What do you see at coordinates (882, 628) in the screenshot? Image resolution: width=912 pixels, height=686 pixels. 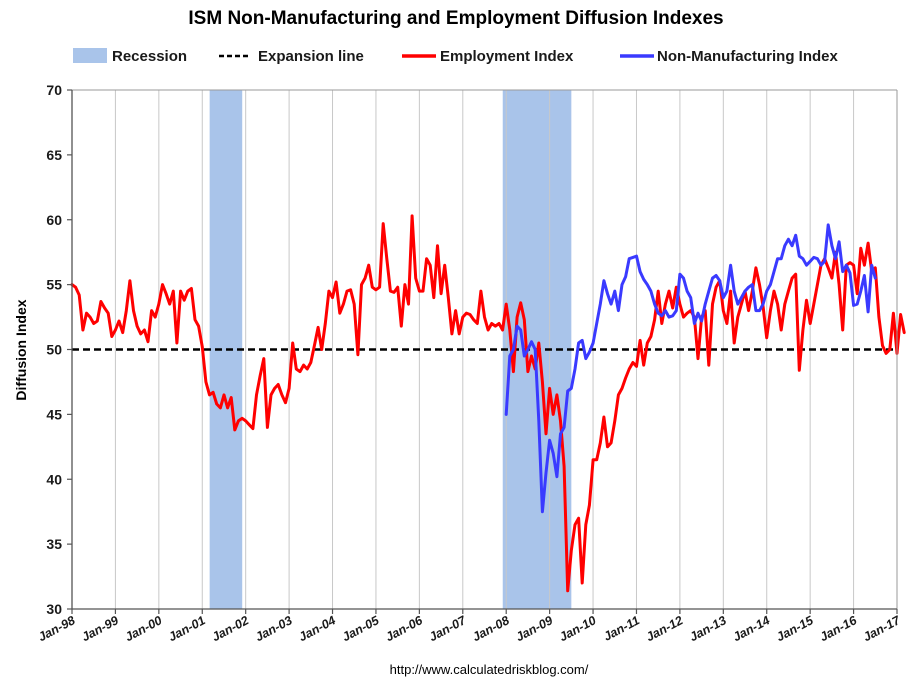 I see `x-tick-label: Jan-17` at bounding box center [882, 628].